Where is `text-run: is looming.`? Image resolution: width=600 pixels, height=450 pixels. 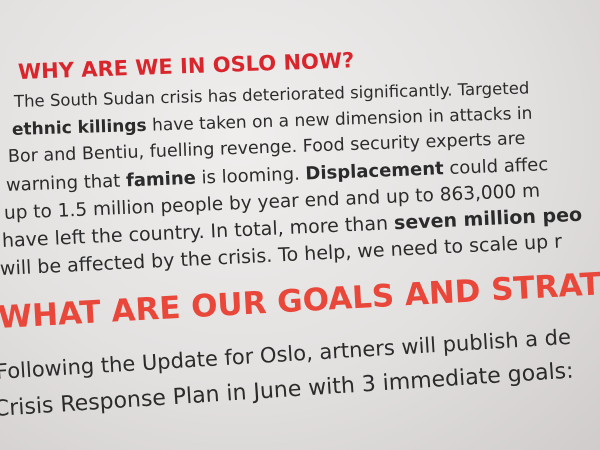
text-run: is looming. is located at coordinates (250, 176).